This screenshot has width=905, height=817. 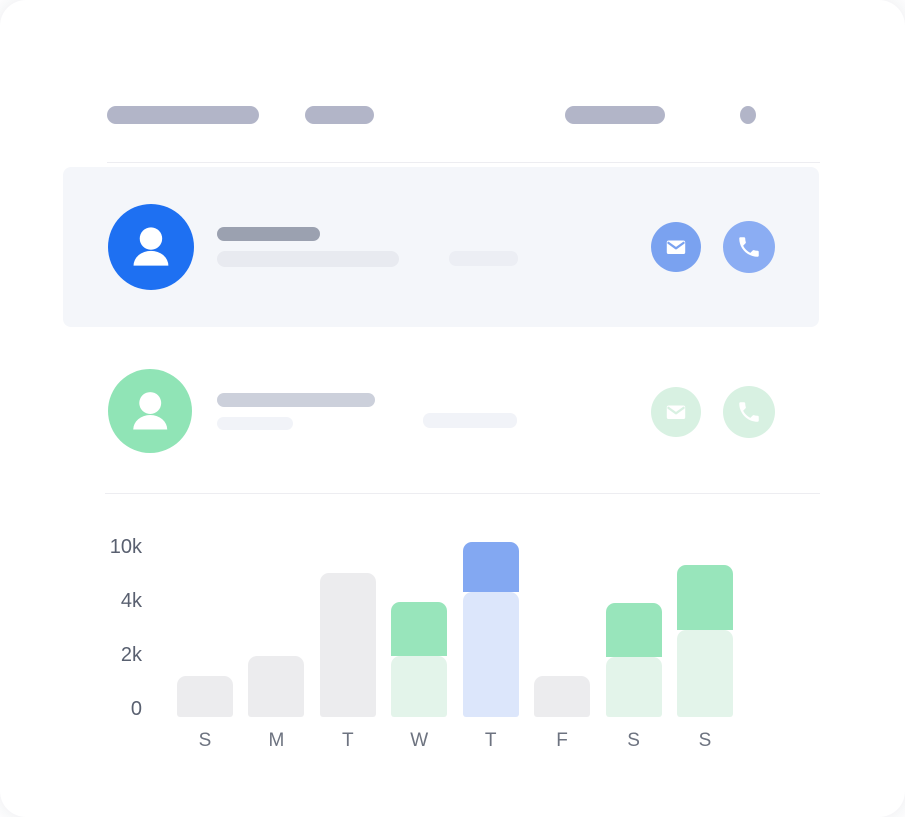 I want to click on x-axis-label: M, so click(x=276, y=740).